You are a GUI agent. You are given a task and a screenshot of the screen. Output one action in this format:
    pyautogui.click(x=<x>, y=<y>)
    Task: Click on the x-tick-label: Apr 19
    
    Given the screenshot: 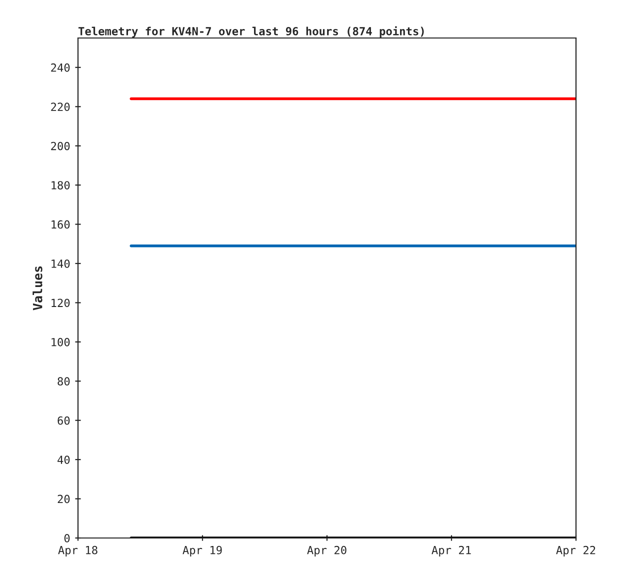 What is the action you would take?
    pyautogui.click(x=202, y=551)
    